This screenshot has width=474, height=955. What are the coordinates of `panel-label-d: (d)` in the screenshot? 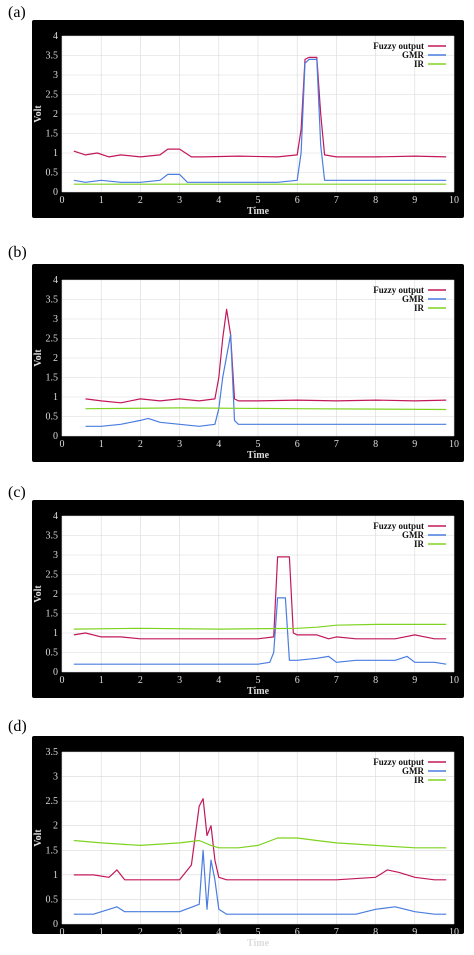 It's located at (17, 726).